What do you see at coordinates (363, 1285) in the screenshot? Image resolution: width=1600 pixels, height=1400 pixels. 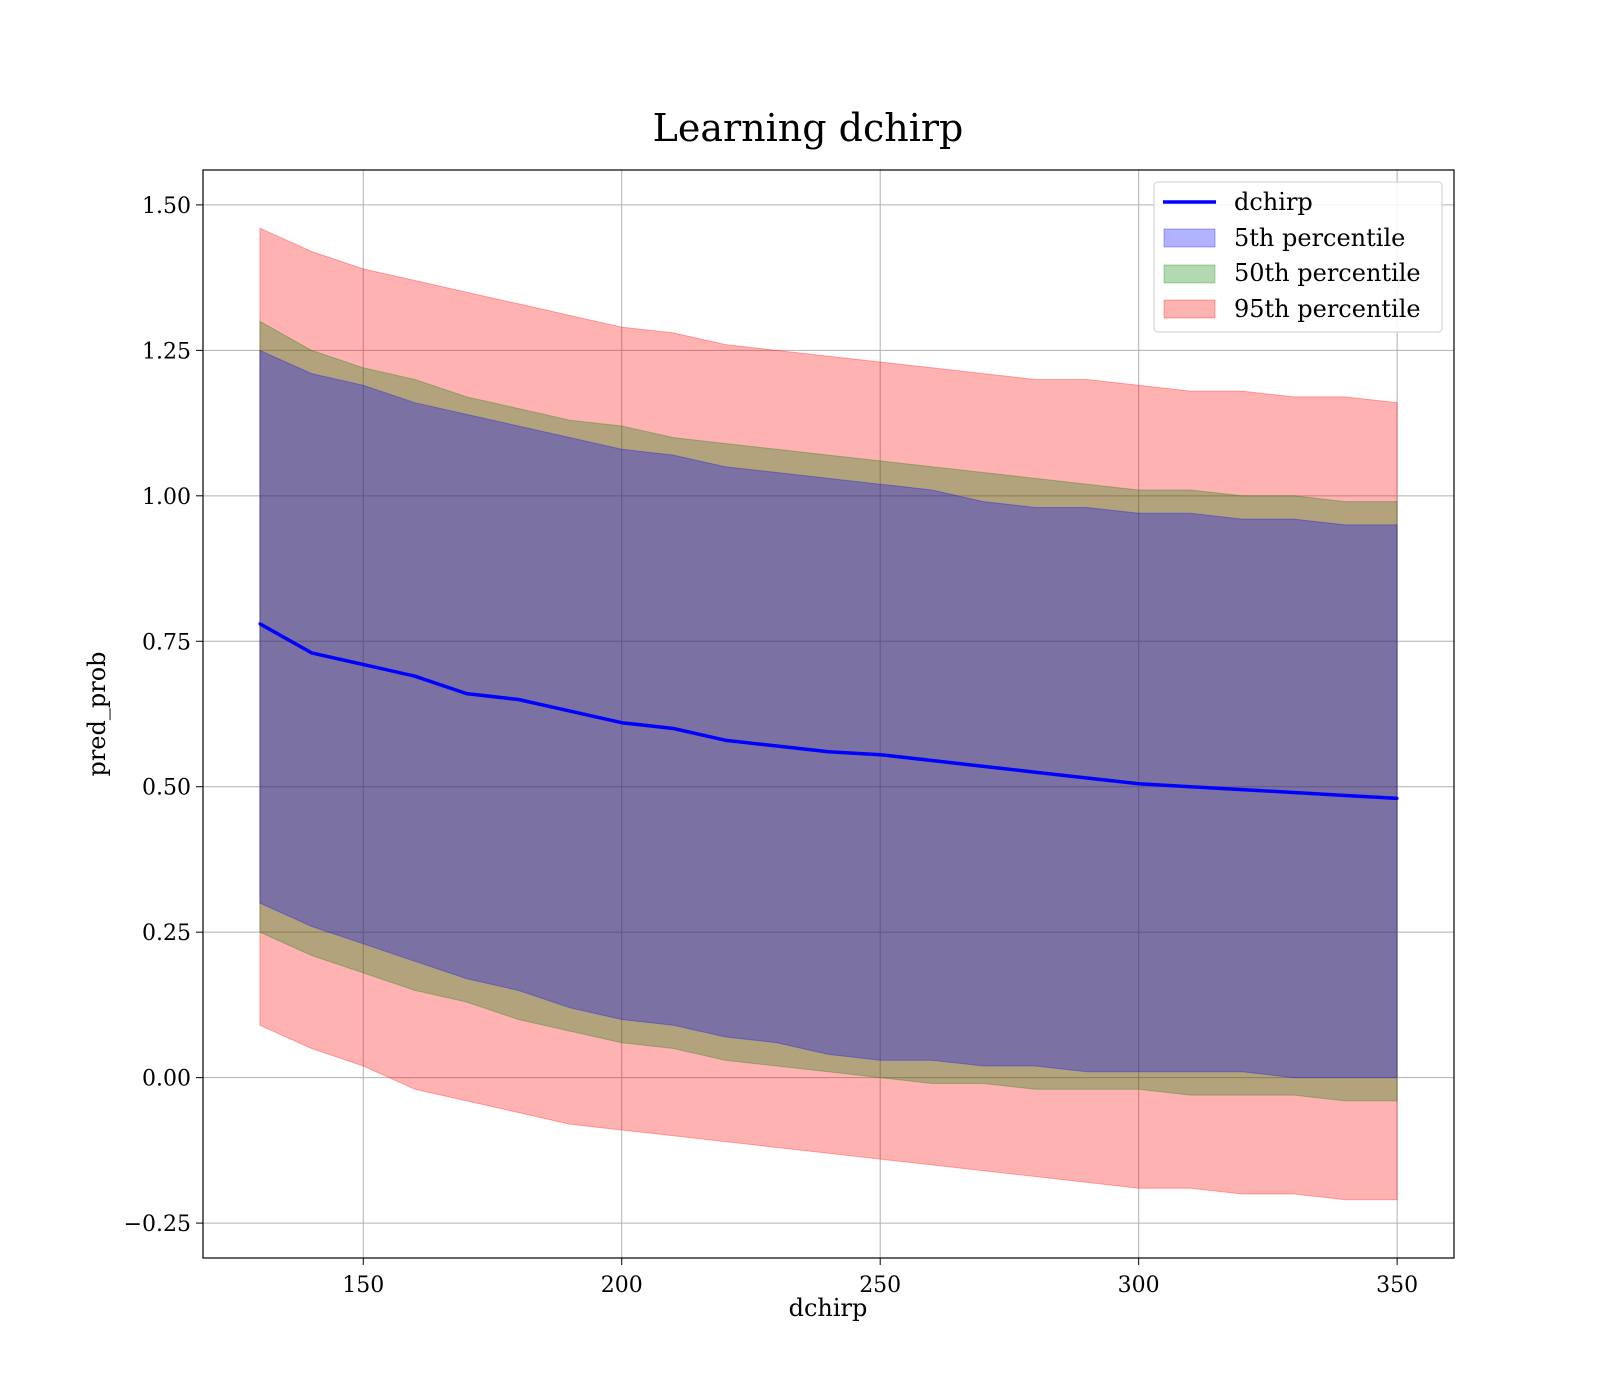 I see `x-tick-label: 150` at bounding box center [363, 1285].